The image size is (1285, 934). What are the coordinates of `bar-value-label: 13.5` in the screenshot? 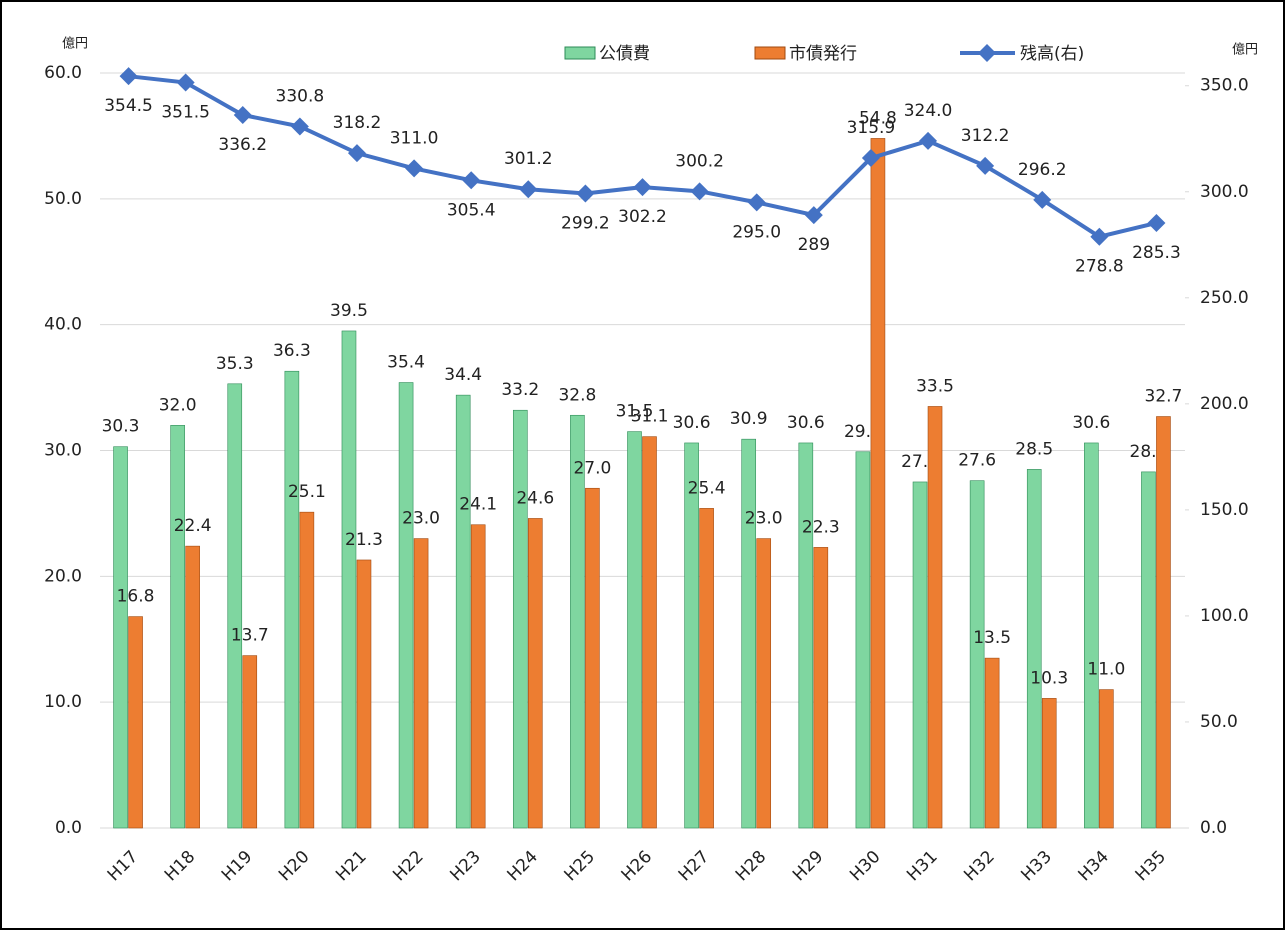 It's located at (992, 638).